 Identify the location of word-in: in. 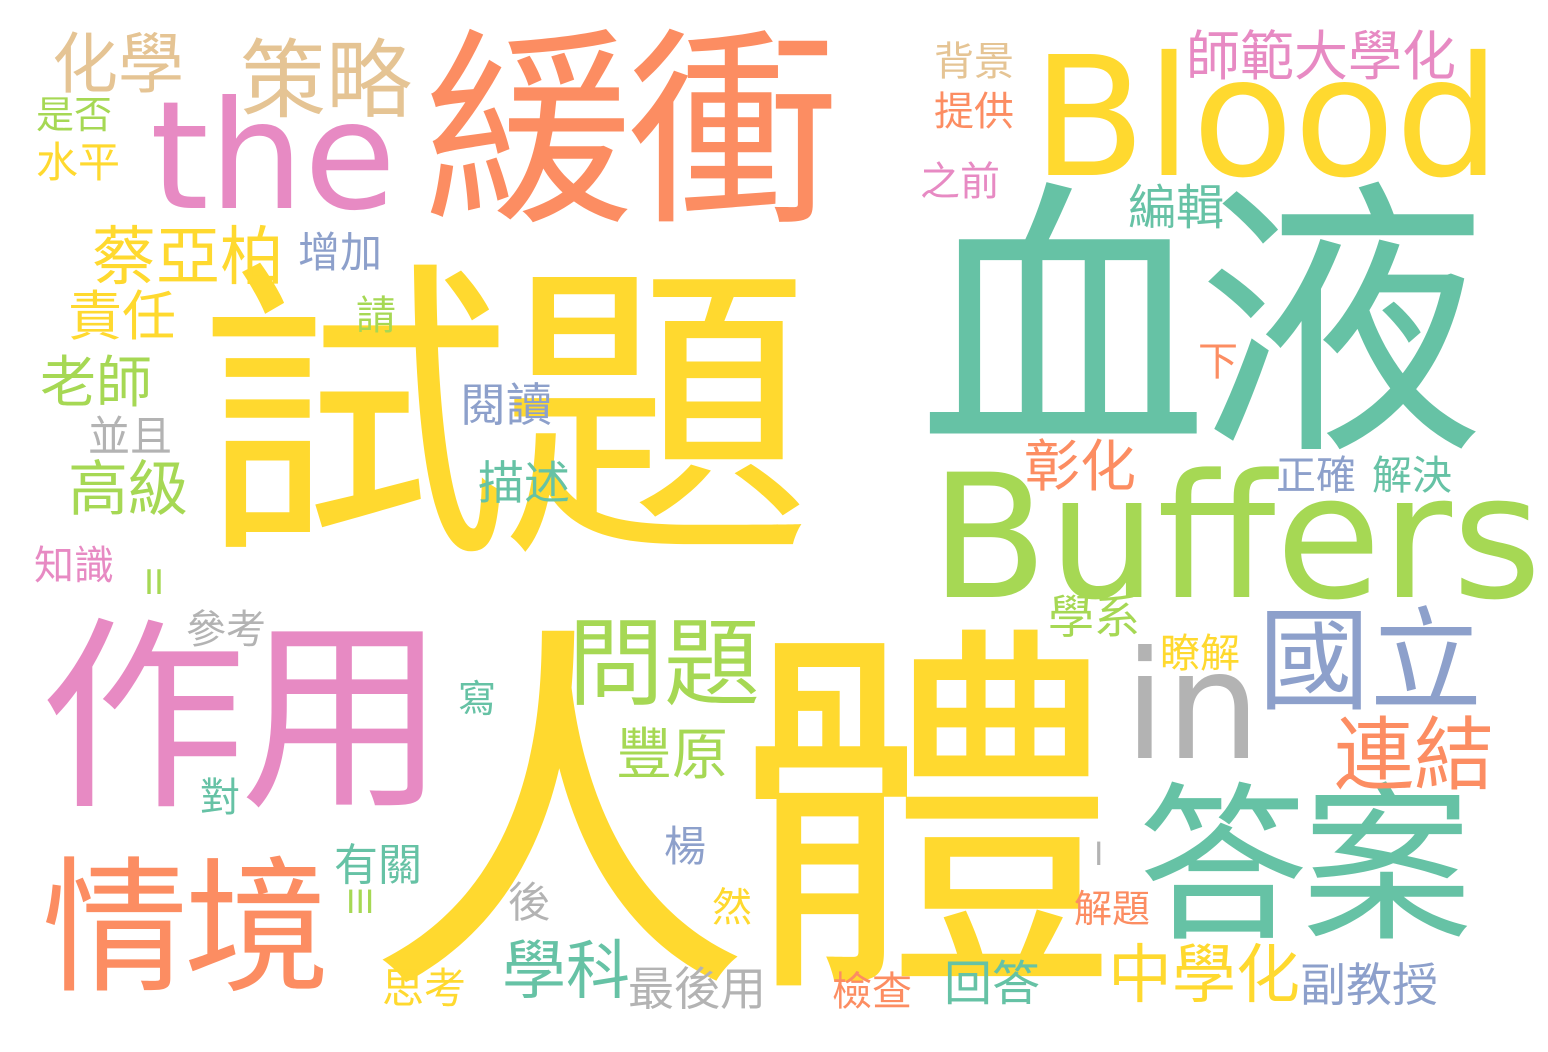
(1192, 707).